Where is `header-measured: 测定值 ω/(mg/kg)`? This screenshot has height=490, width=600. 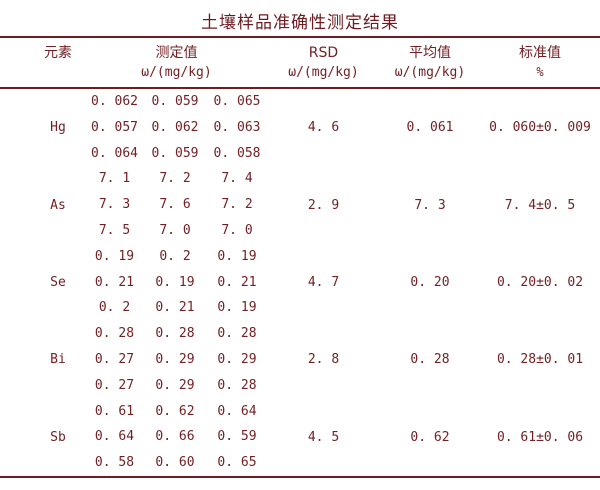
header-measured: 测定值 ω/(mg/kg) is located at coordinates (176, 62).